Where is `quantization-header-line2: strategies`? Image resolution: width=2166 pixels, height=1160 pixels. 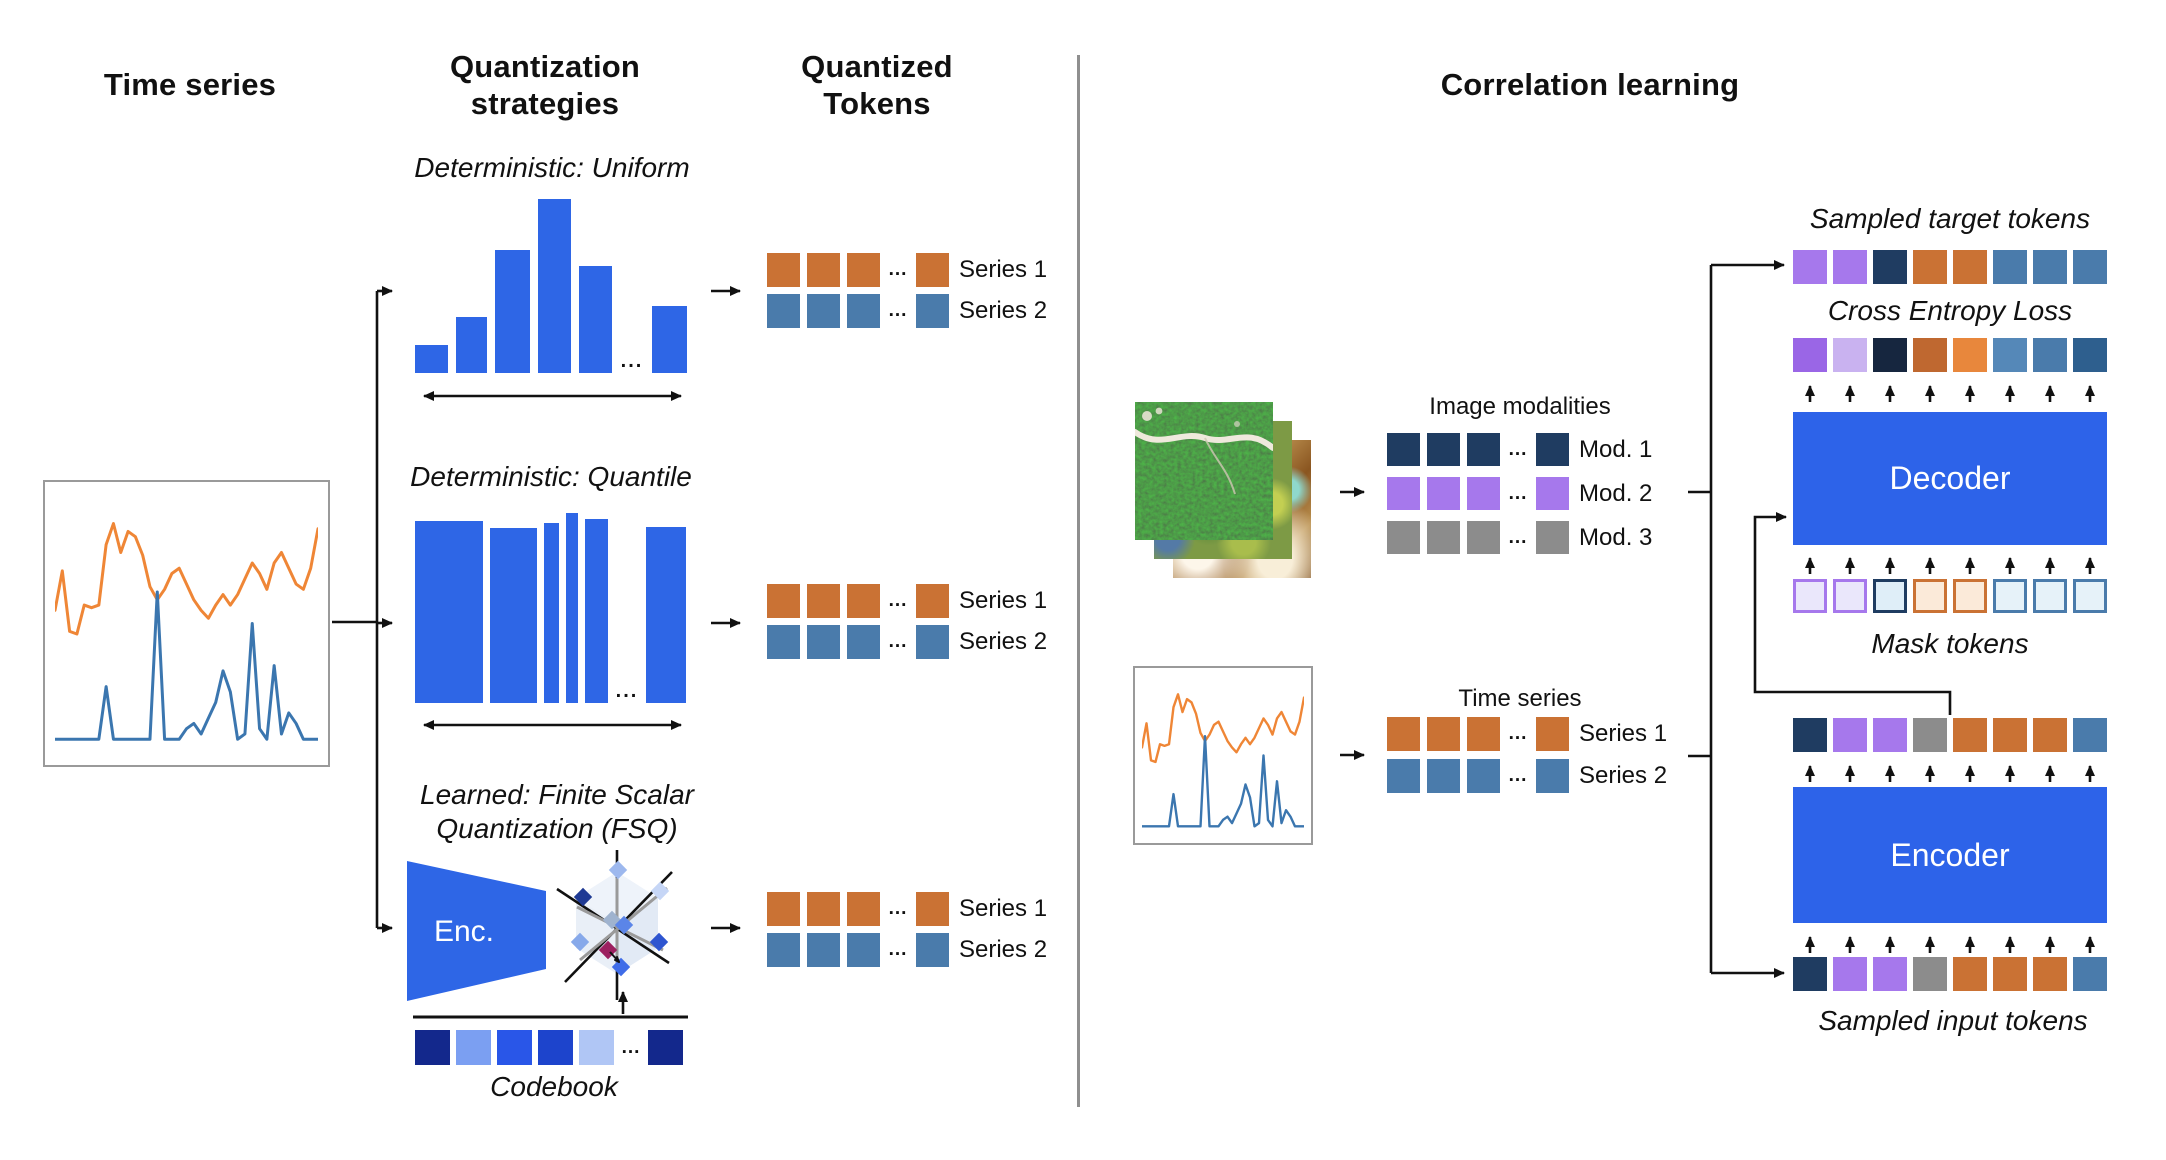
quantization-header-line2: strategies is located at coordinates (545, 103).